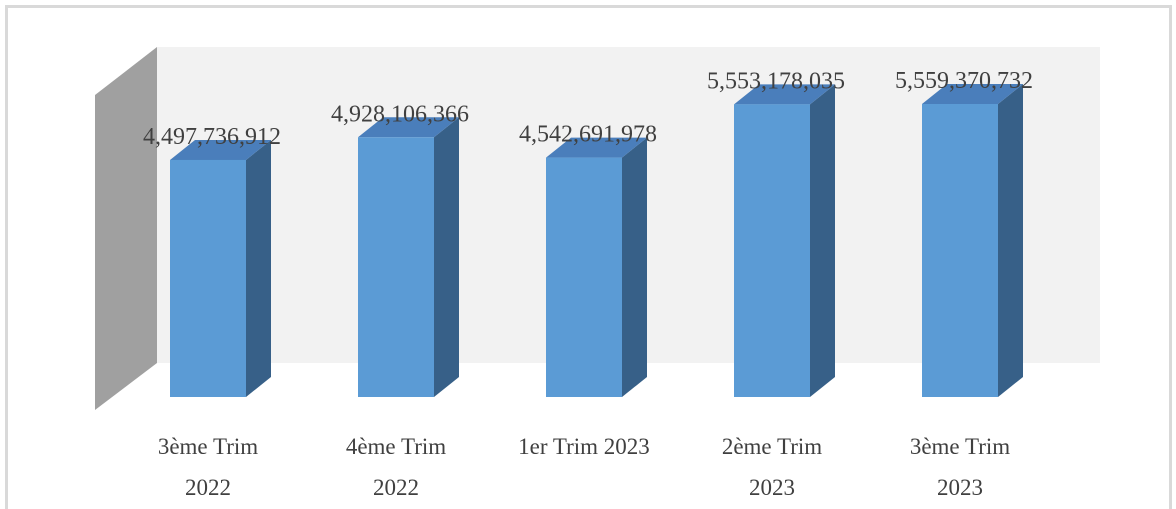  Describe the element at coordinates (960, 467) in the screenshot. I see `x-tick-label: 3ème Trim 2023` at that location.